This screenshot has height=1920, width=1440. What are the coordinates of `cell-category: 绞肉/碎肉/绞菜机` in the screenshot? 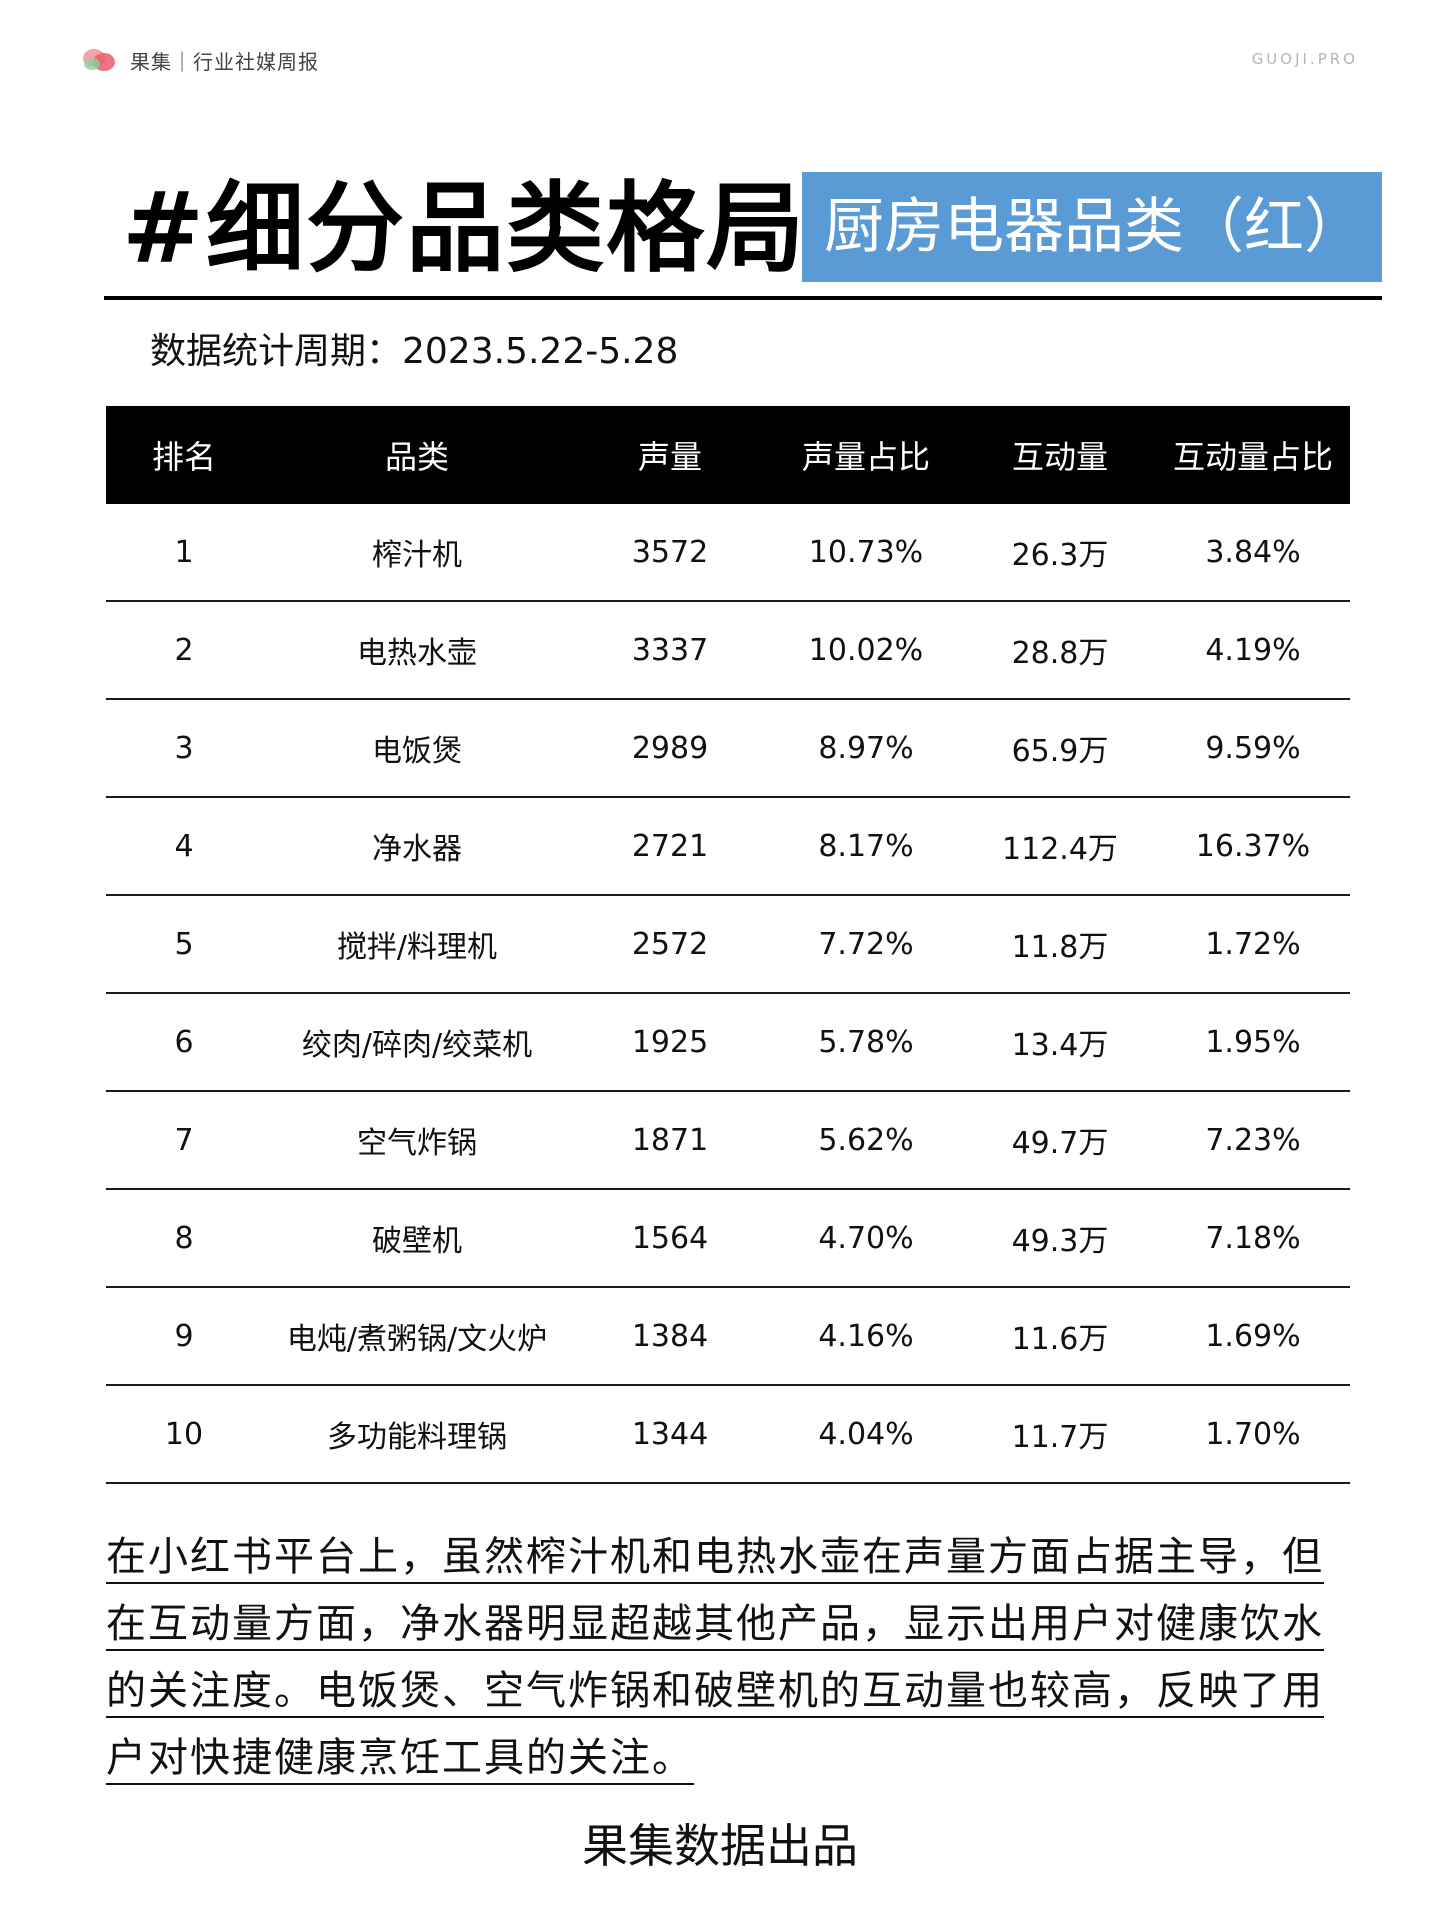 It's located at (417, 1042).